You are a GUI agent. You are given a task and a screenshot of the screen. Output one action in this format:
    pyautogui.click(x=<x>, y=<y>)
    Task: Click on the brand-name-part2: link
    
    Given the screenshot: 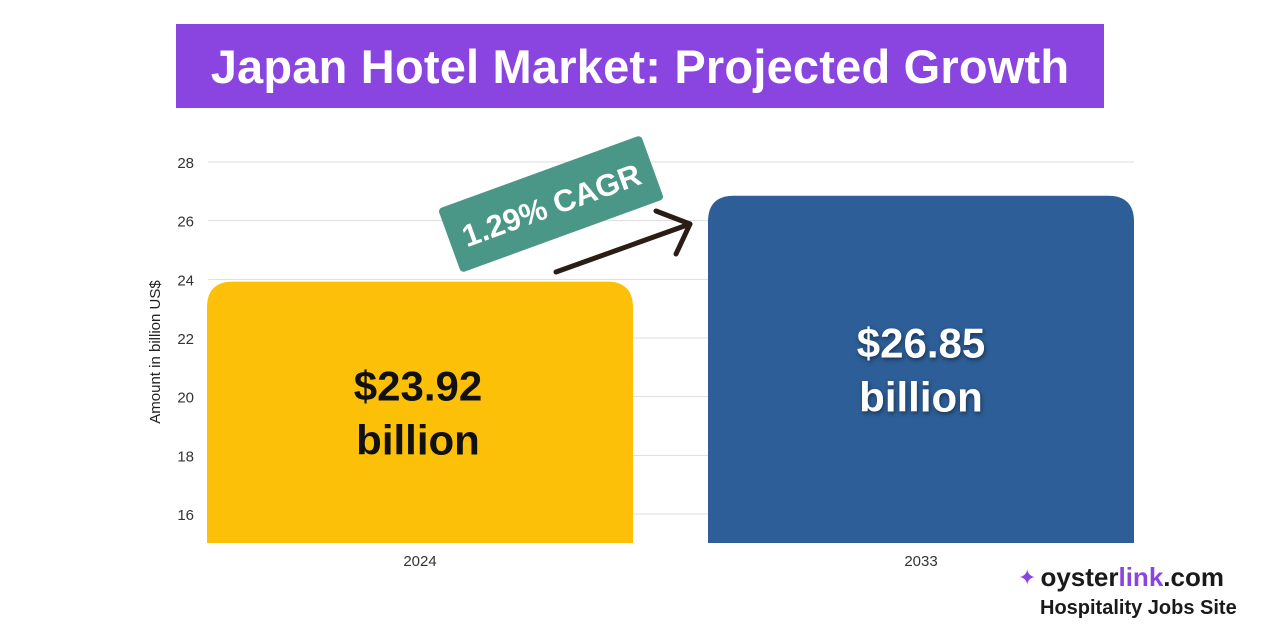 What is the action you would take?
    pyautogui.click(x=1141, y=577)
    